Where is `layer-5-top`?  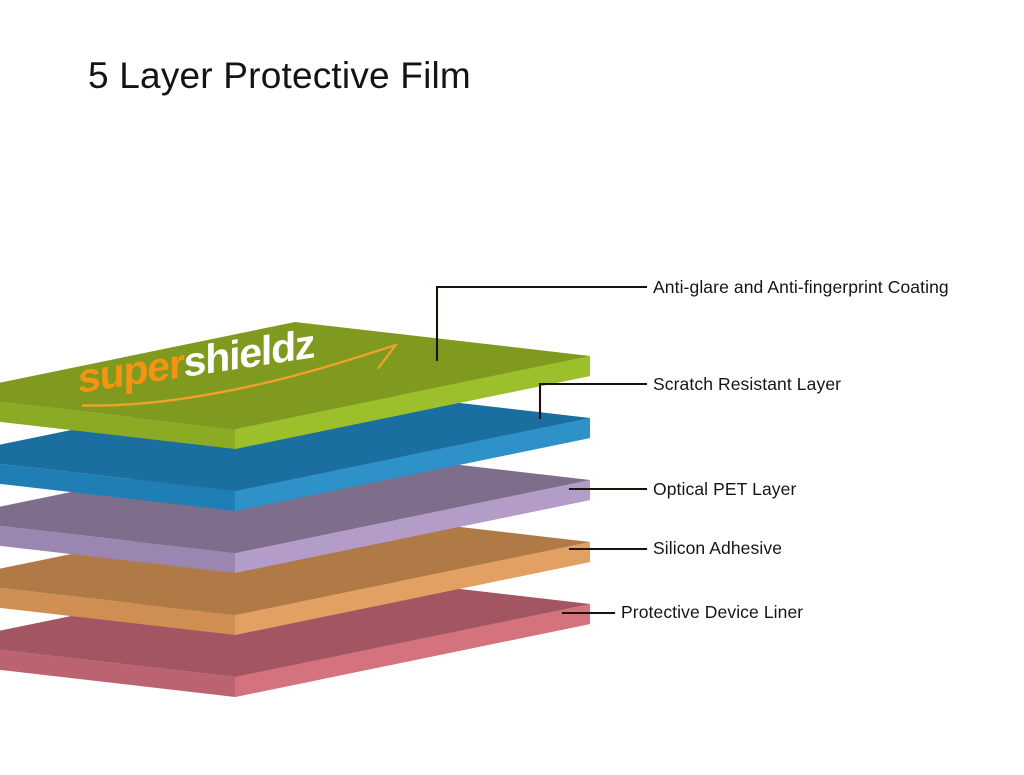 layer-5-top is located at coordinates (295, 623).